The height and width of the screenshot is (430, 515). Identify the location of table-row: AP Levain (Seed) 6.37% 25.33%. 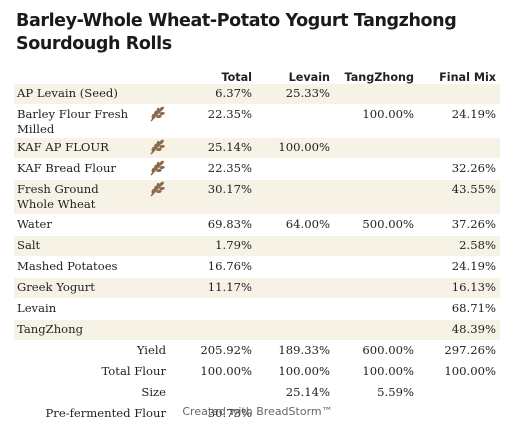
(257, 94).